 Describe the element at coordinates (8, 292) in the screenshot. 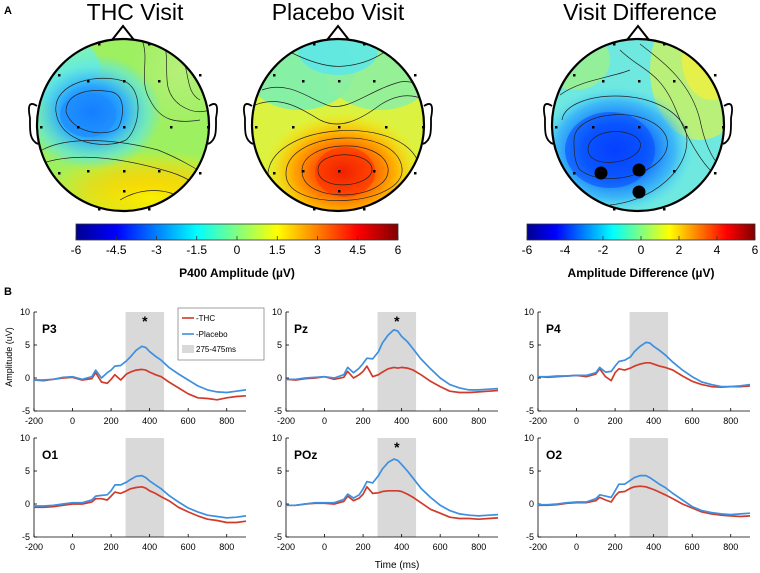

I see `panel-b-label: B` at that location.